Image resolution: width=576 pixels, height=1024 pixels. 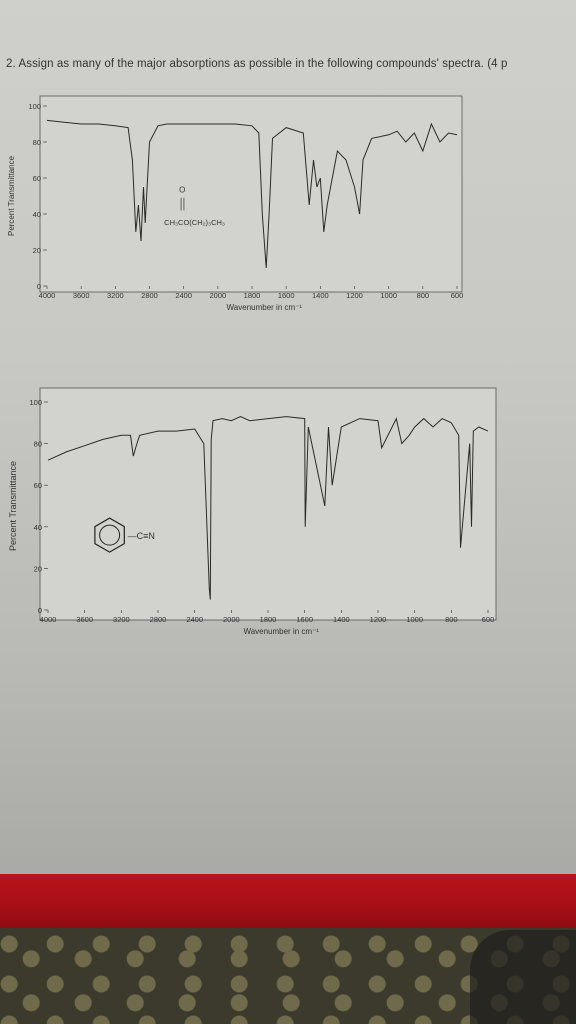 I want to click on red-binder-edge, so click(x=288, y=901).